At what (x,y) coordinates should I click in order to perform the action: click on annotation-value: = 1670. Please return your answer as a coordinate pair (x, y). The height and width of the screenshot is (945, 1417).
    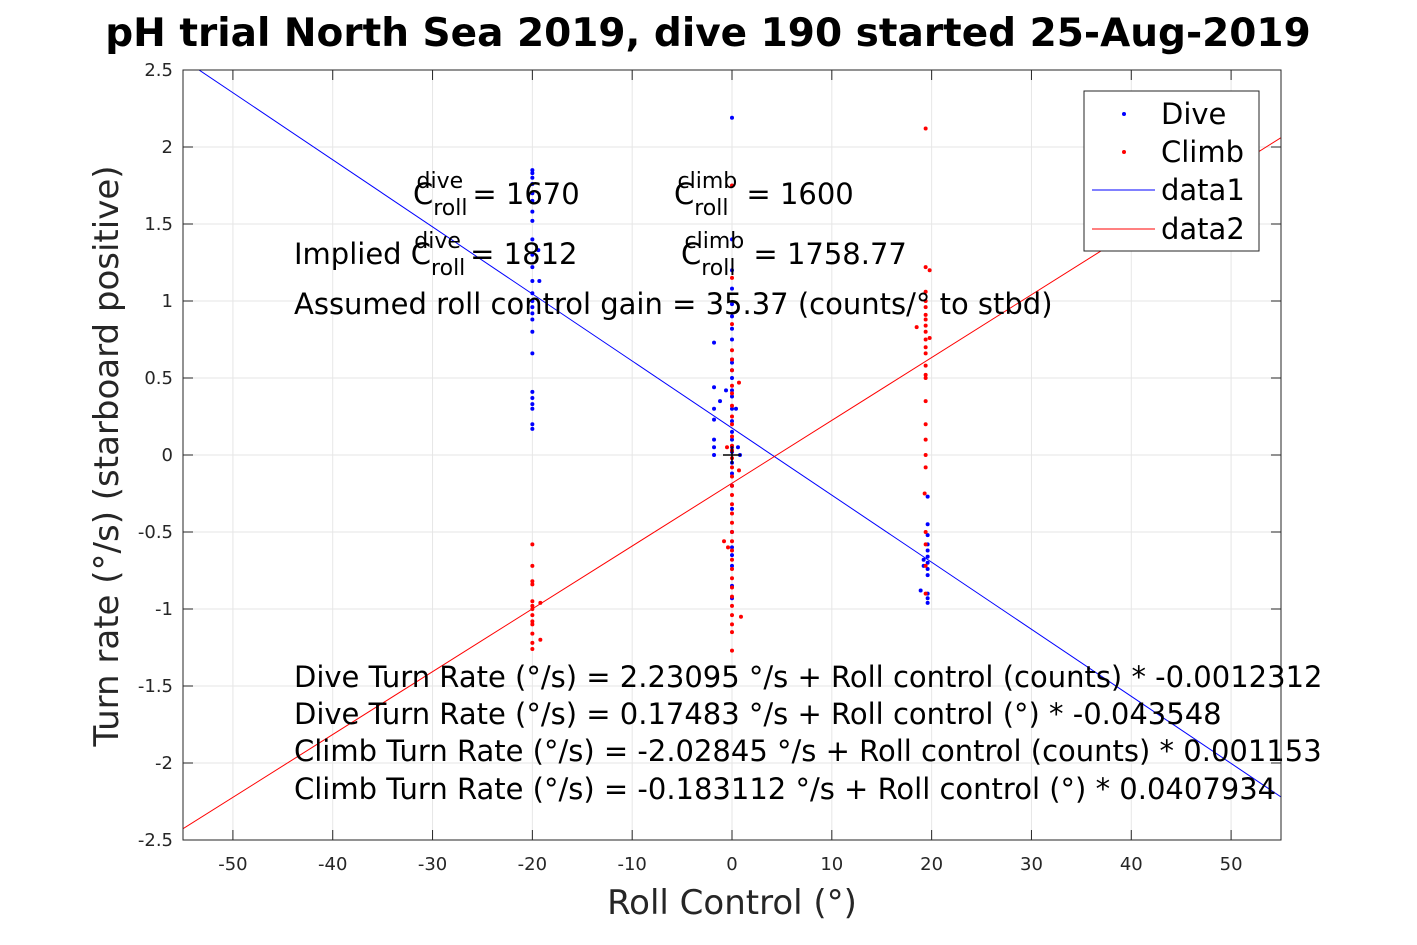
    Looking at the image, I should click on (521, 194).